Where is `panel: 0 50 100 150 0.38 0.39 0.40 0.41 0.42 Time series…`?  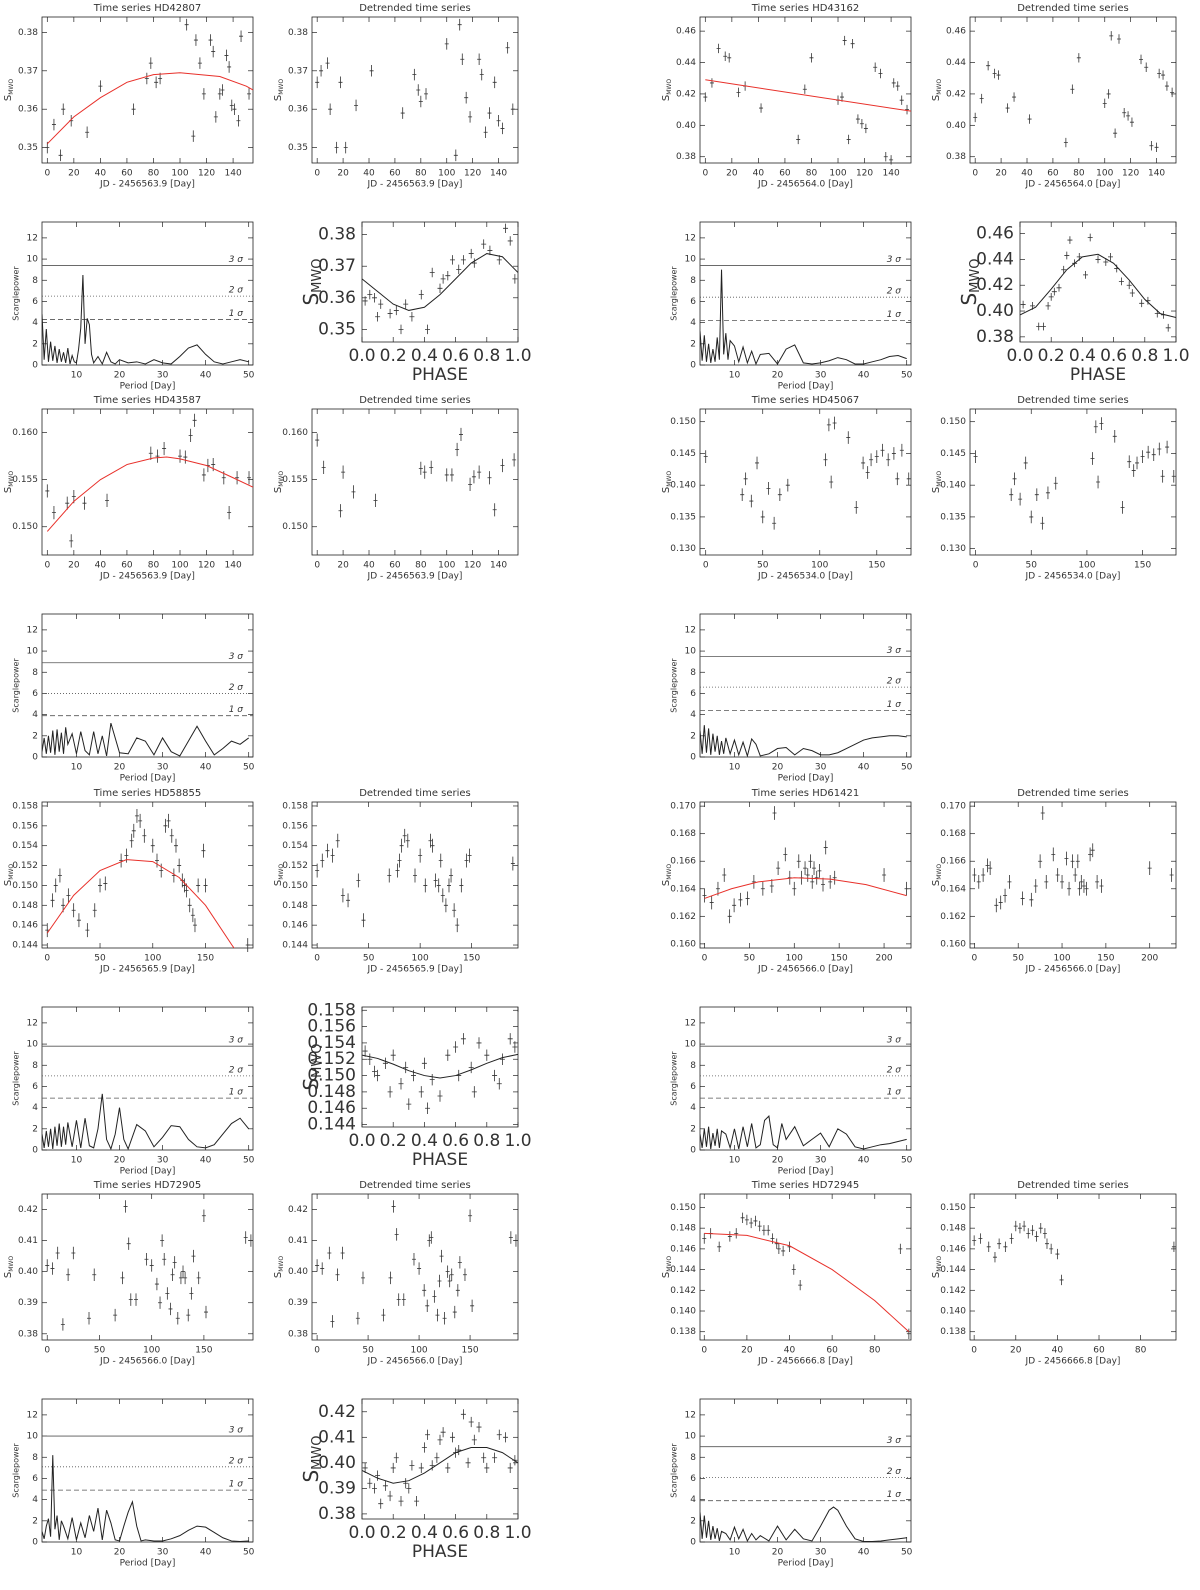
panel: 0 50 100 150 0.38 0.39 0.40 0.41 0.42 Time series… is located at coordinates (128, 1273).